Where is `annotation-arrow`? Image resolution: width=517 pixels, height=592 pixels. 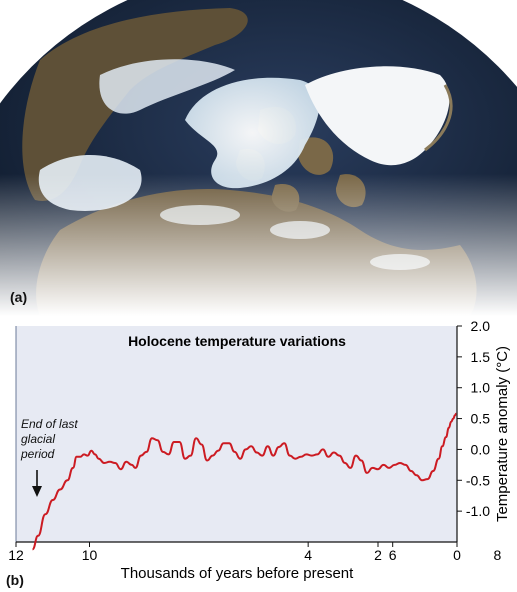 annotation-arrow is located at coordinates (37, 483).